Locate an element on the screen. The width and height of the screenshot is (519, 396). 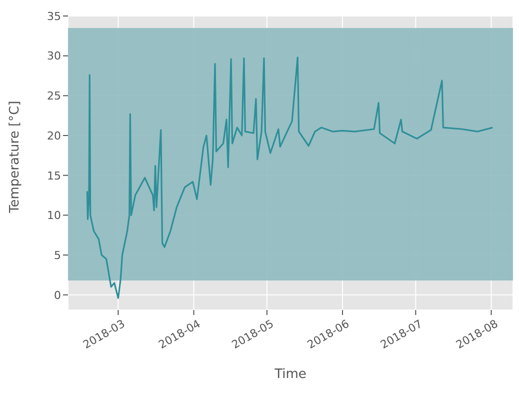
y-tick-label: 15 is located at coordinates (54, 175).